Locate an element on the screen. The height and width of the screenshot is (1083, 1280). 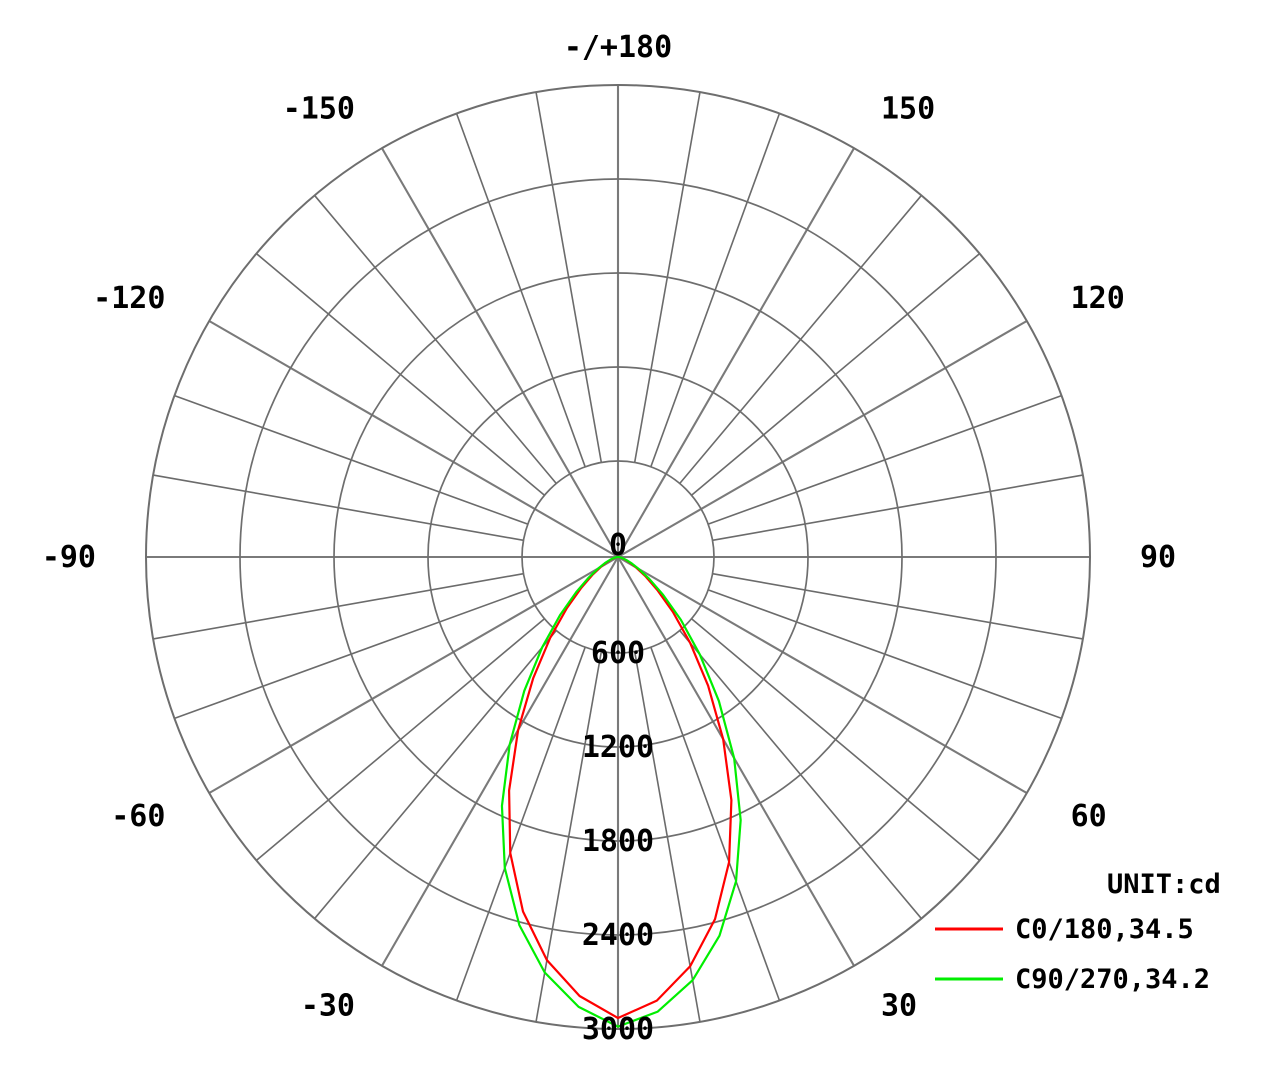
angle-tick-label-120: 120 is located at coordinates (1098, 298).